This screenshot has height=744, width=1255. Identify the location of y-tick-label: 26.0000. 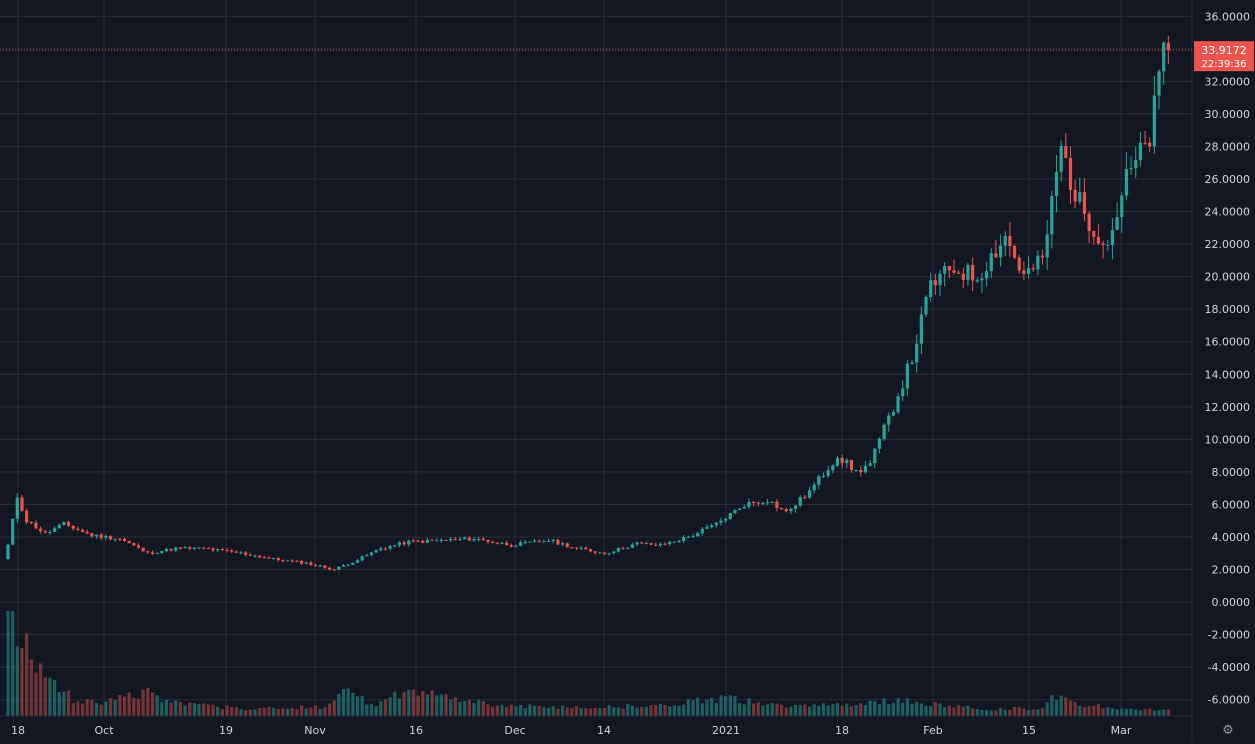
(1228, 179).